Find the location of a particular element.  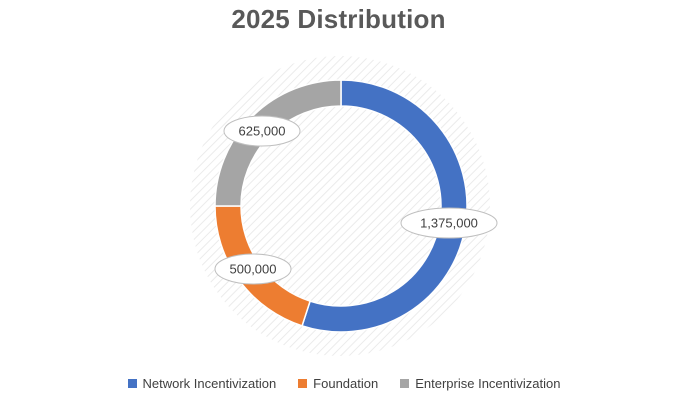

legend-label-foundation: Foundation is located at coordinates (346, 383).